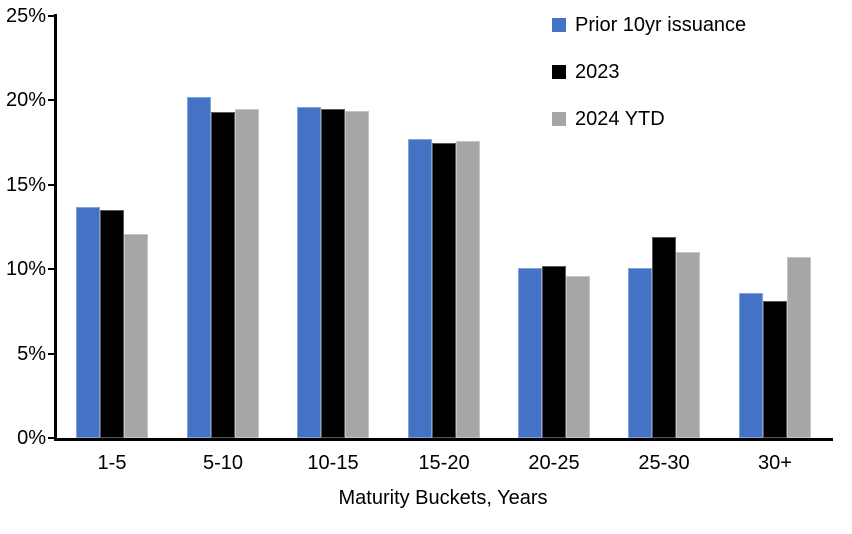  What do you see at coordinates (468, 289) in the screenshot?
I see `bar-15-20-2024-ytd` at bounding box center [468, 289].